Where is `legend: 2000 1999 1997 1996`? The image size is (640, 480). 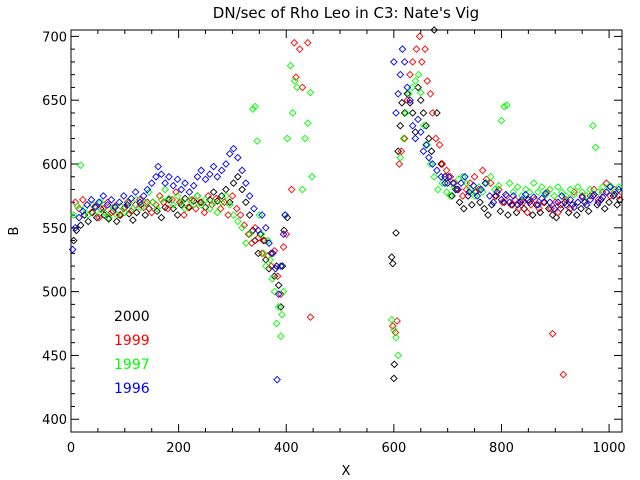
legend: 2000 1999 1997 1996 is located at coordinates (132, 353).